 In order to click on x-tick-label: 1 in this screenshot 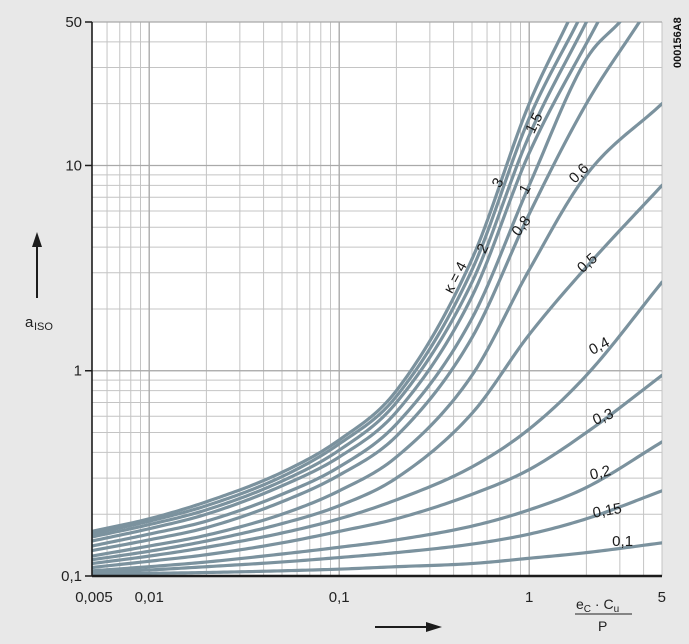, I will do `click(529, 597)`.